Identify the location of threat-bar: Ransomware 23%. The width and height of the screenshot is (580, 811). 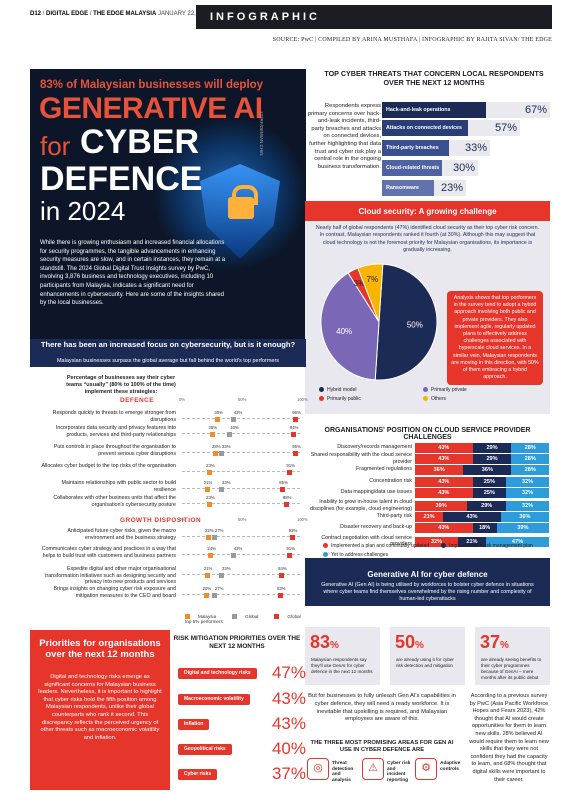
(424, 188).